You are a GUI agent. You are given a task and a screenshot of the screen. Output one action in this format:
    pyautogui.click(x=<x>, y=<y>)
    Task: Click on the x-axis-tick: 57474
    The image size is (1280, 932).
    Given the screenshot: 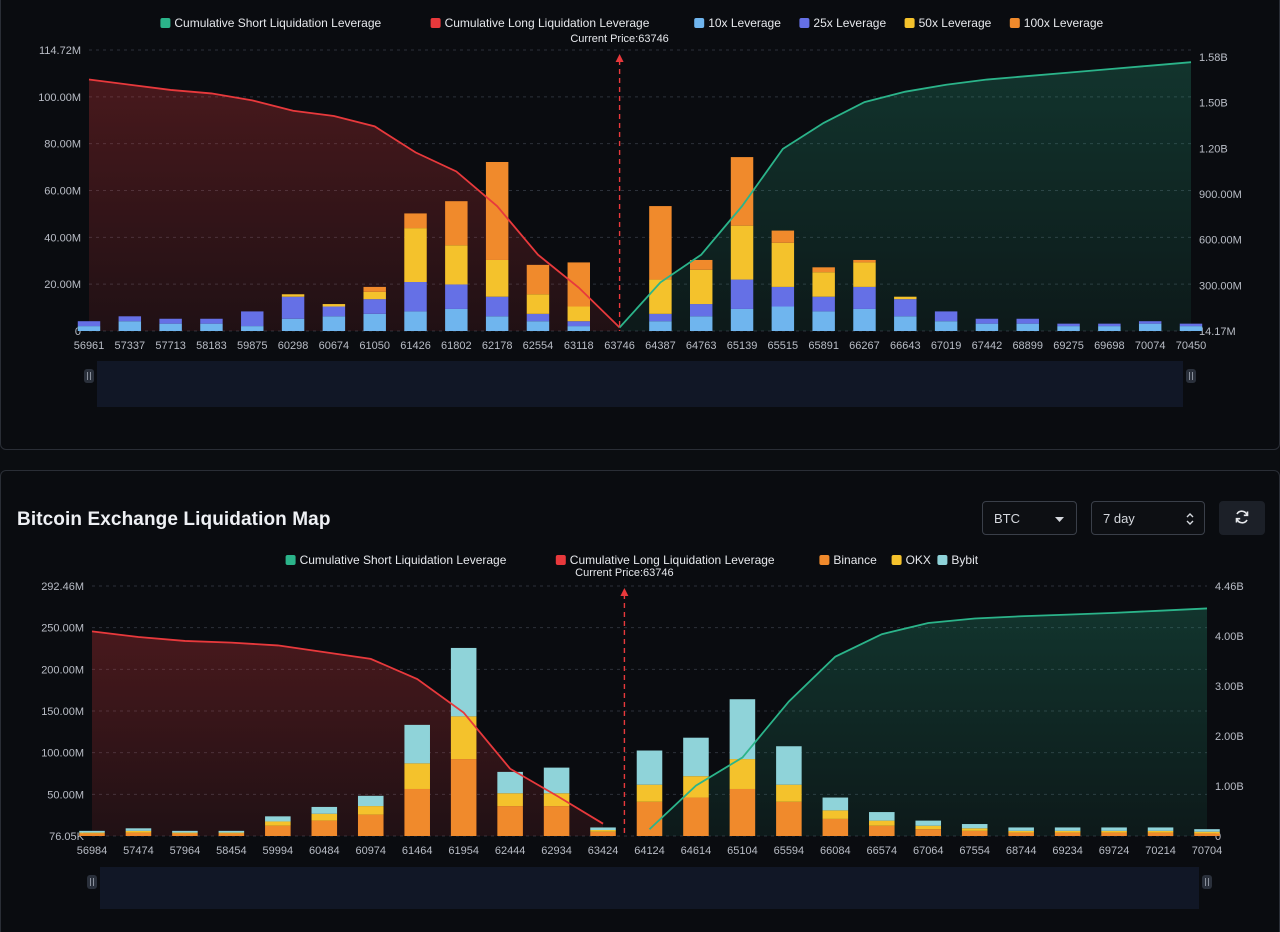 What is the action you would take?
    pyautogui.click(x=138, y=851)
    